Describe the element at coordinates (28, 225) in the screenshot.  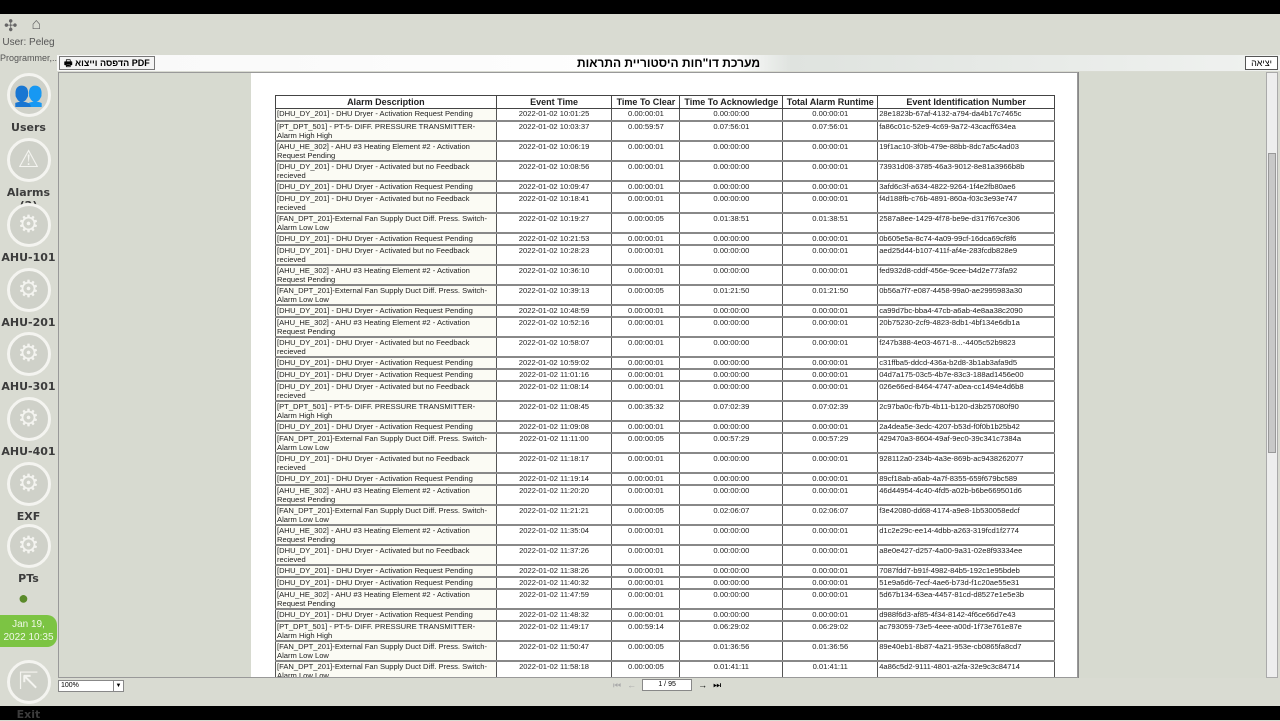
I see `gear-icon: ⚙` at that location.